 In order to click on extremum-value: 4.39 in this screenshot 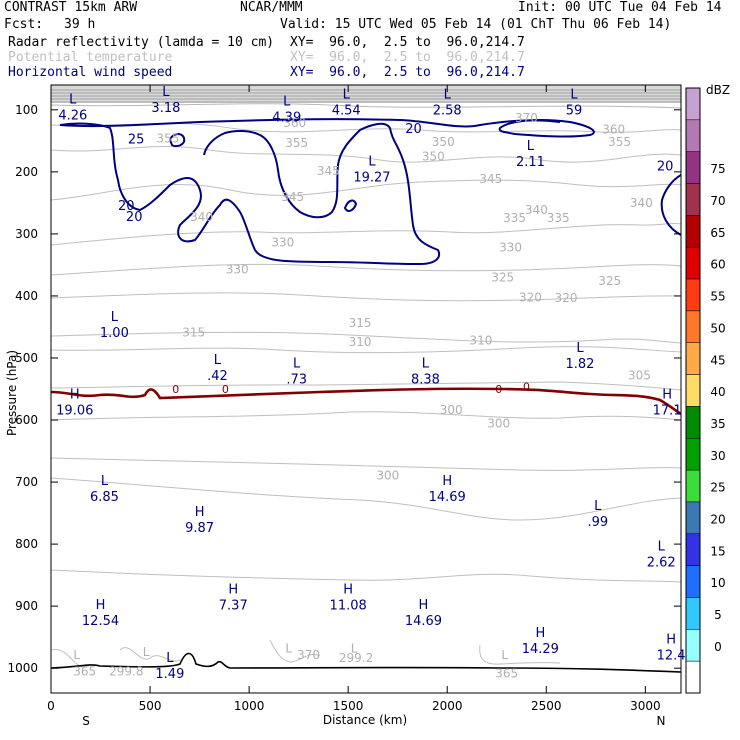, I will do `click(286, 117)`.